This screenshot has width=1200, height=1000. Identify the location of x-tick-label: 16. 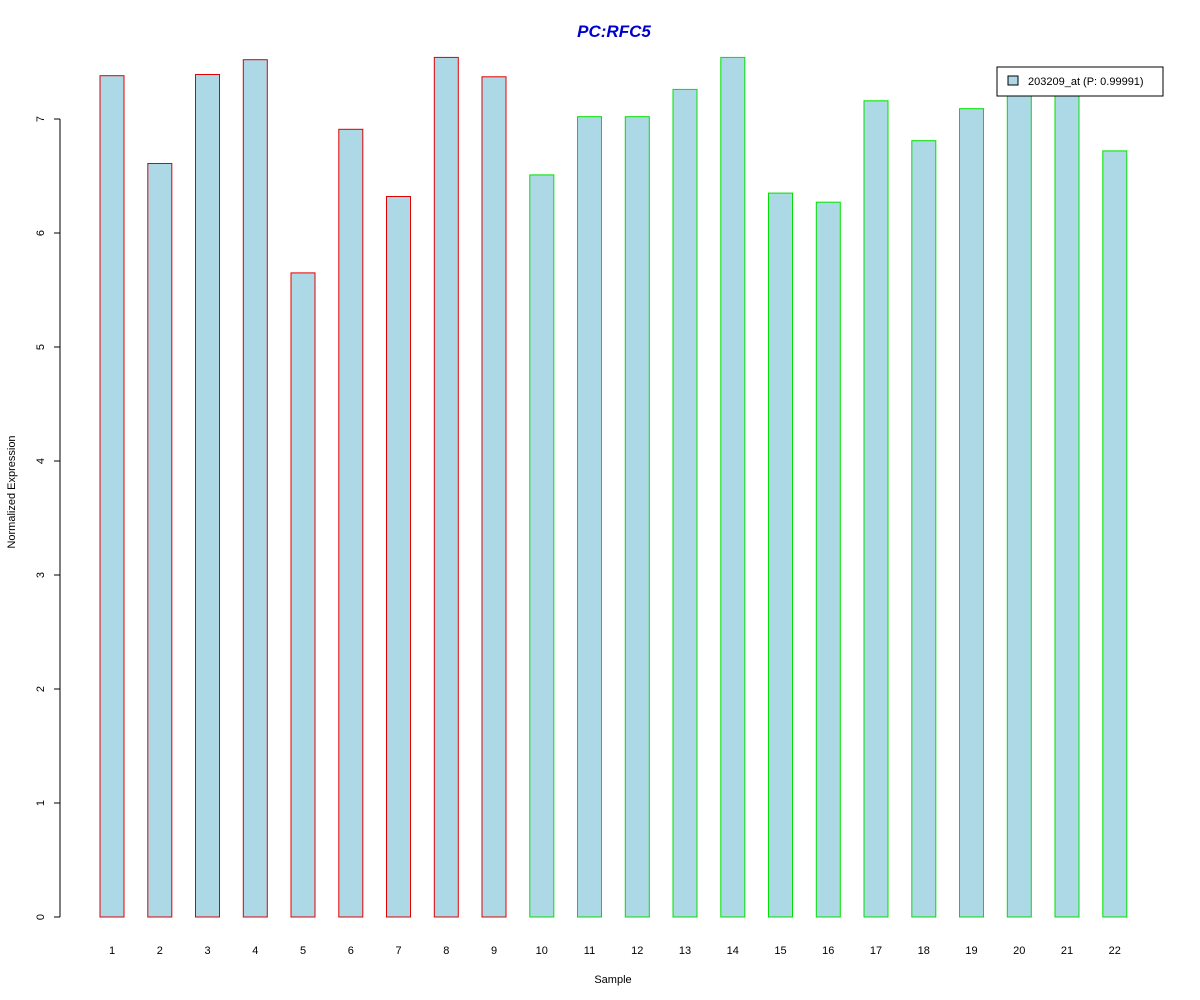
(828, 951).